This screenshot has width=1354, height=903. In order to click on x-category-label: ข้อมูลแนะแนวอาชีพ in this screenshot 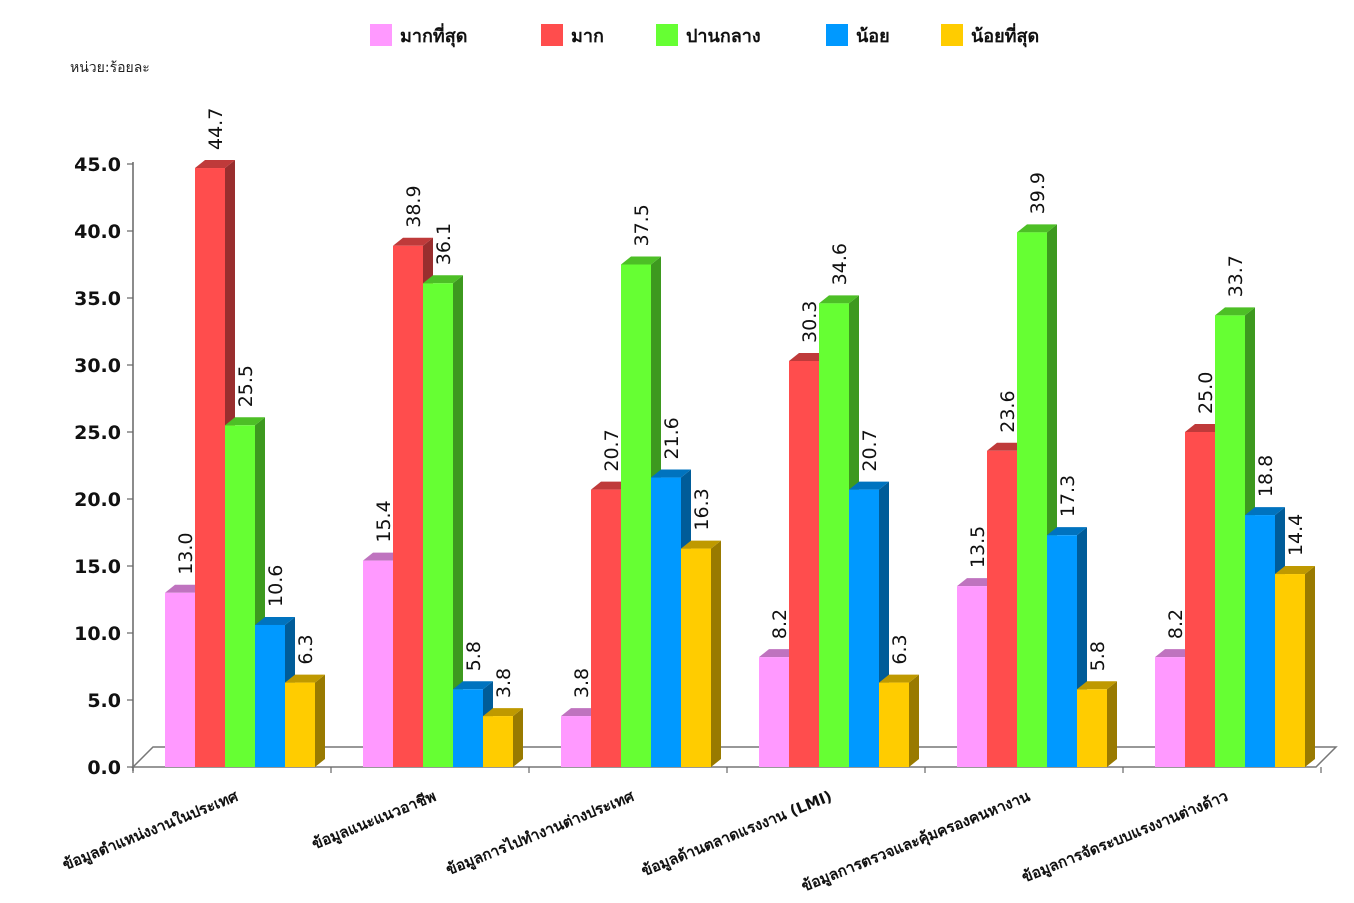, I will do `click(374, 820)`.